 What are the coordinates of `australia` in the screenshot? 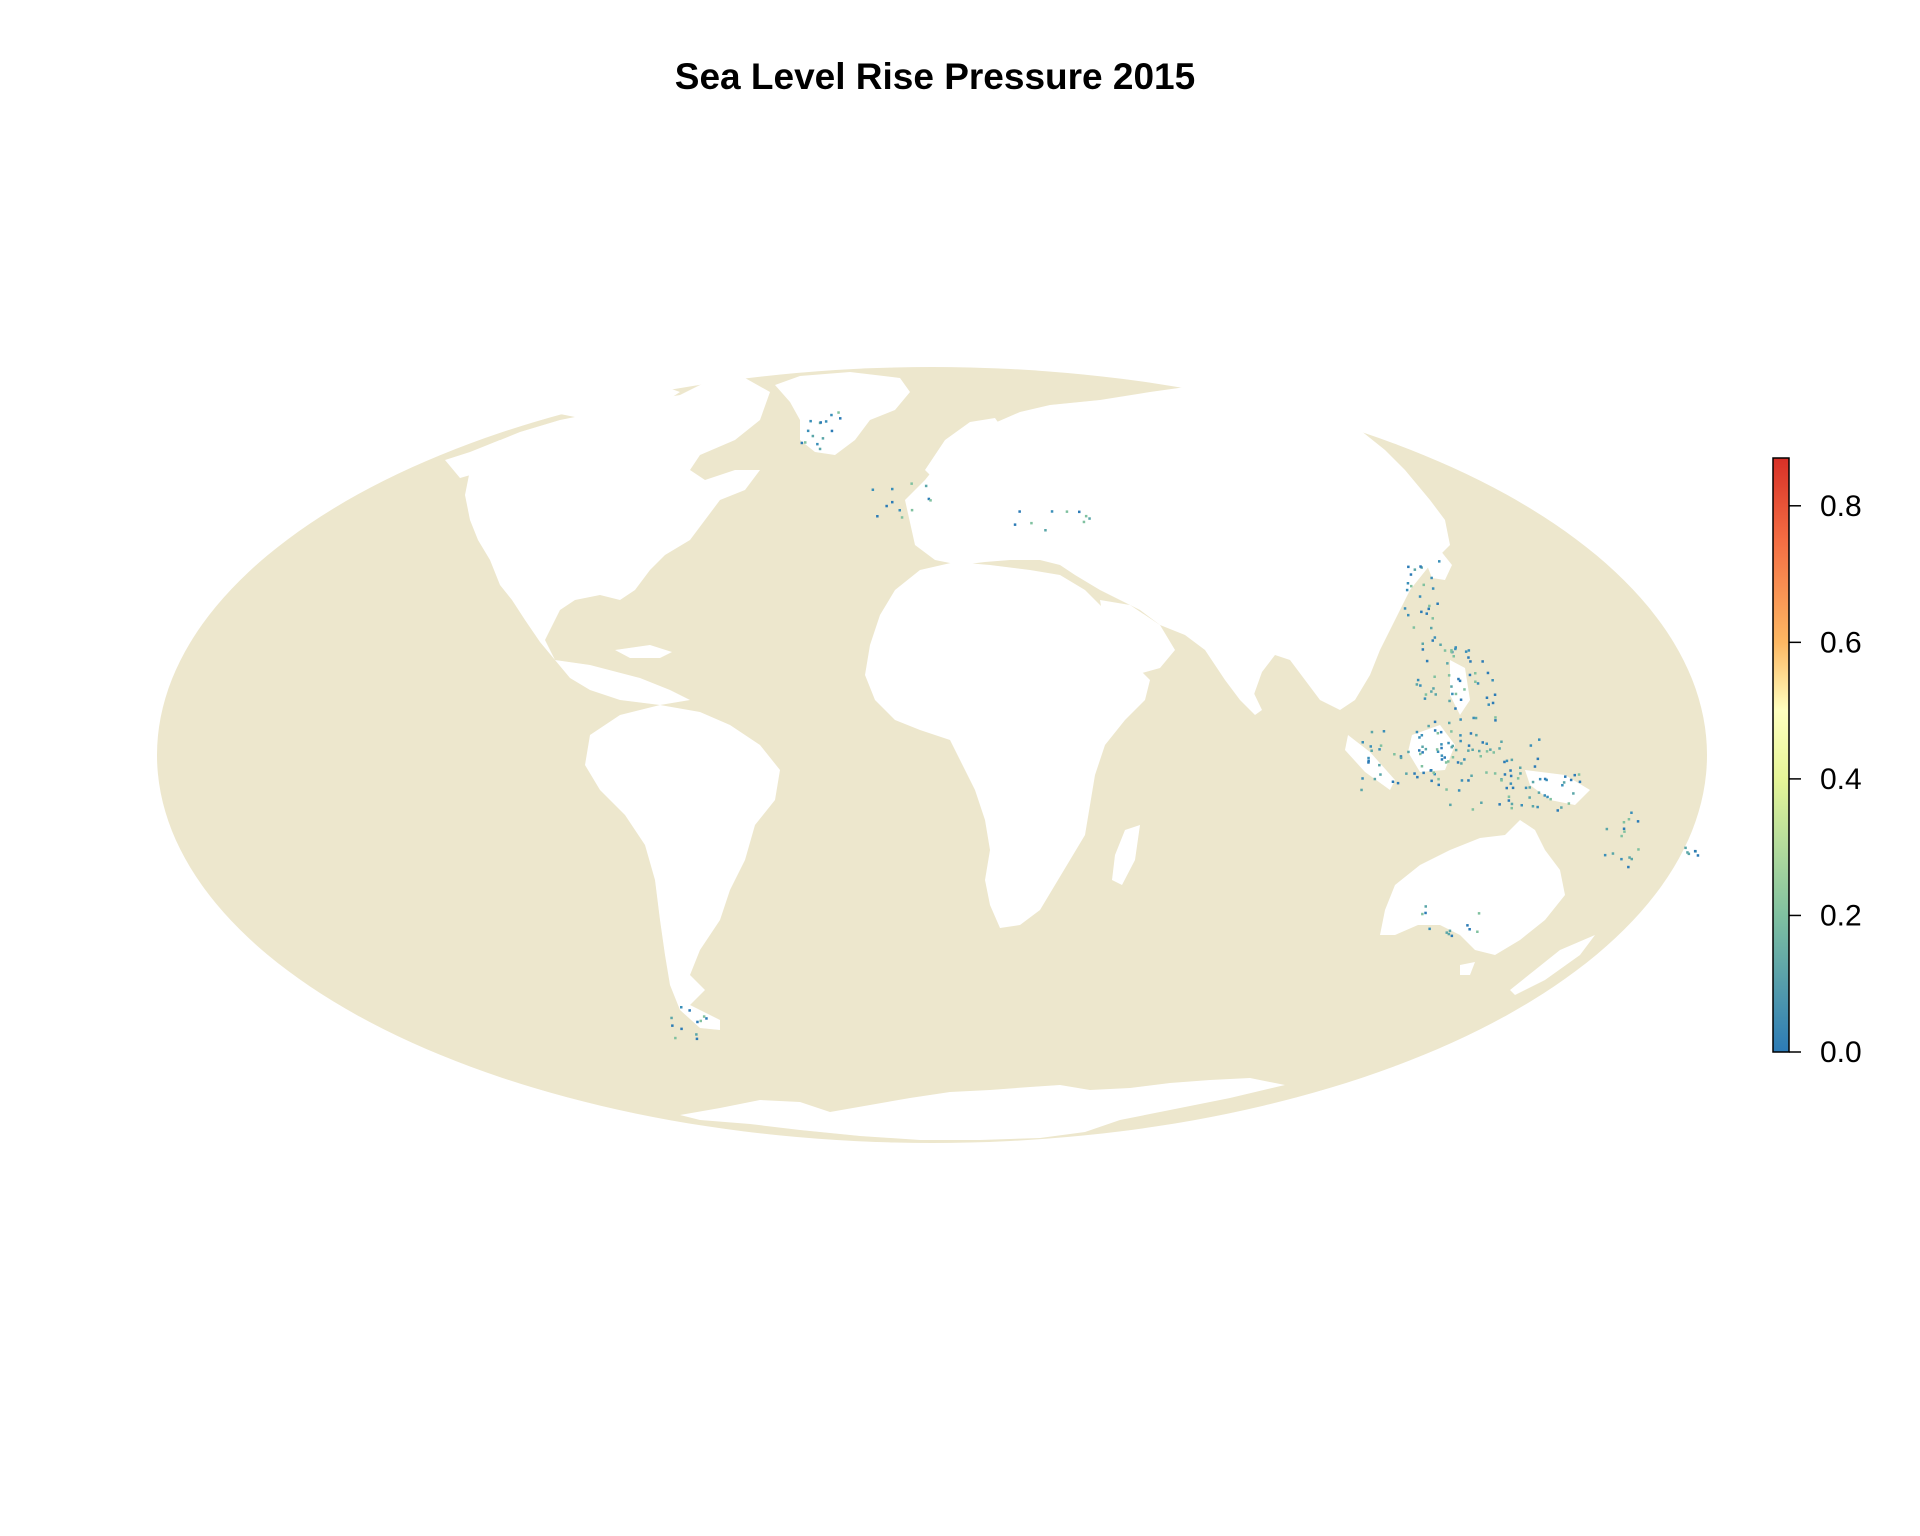 It's located at (1472, 887).